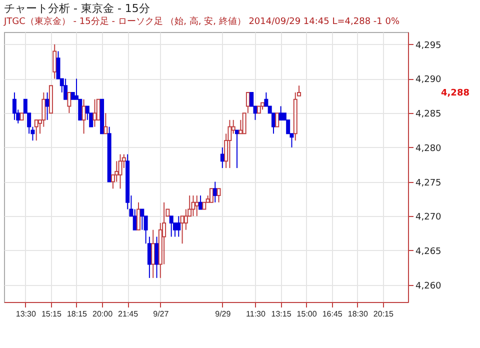 This screenshot has height=348, width=480. What do you see at coordinates (429, 217) in the screenshot?
I see `y-tick-label: 4,270` at bounding box center [429, 217].